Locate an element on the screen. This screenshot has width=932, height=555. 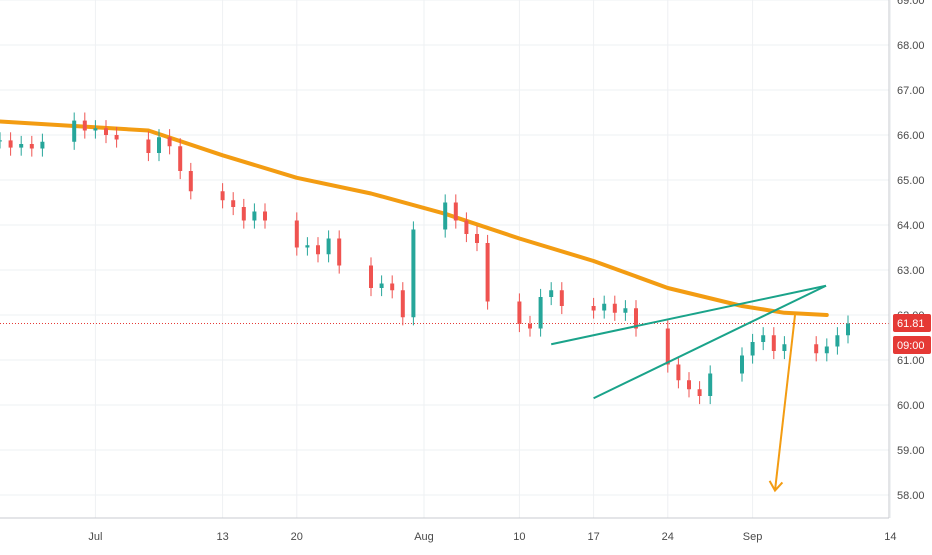
x-tick-label: 10 is located at coordinates (519, 537).